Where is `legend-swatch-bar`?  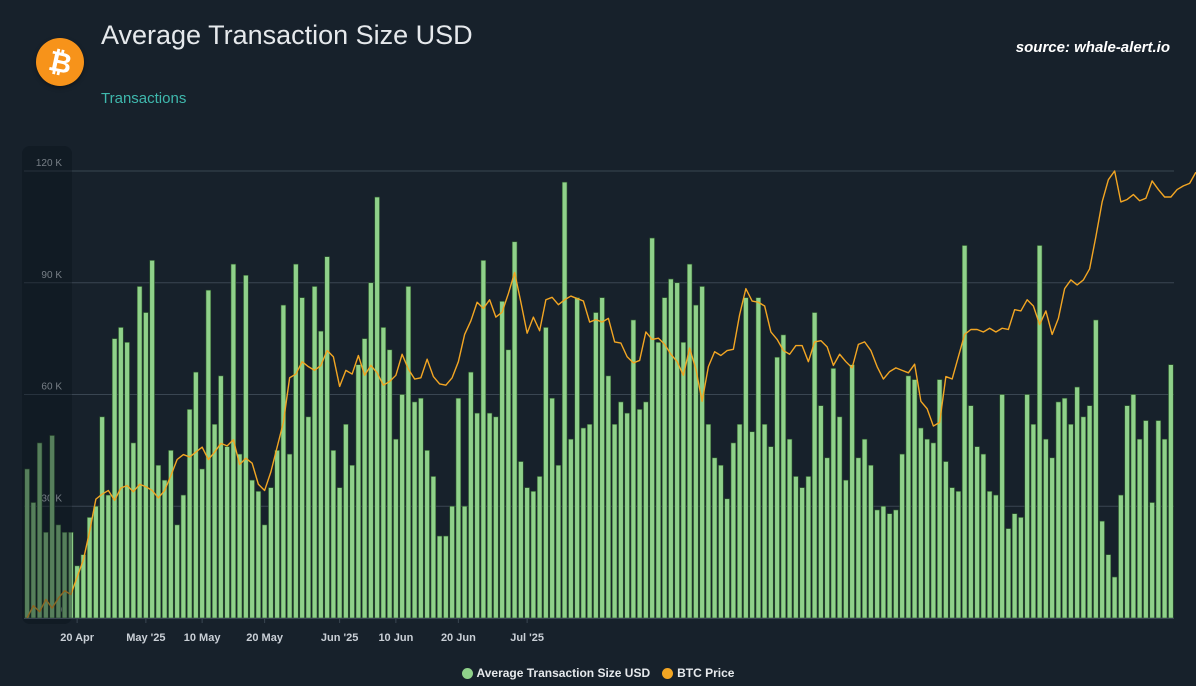 legend-swatch-bar is located at coordinates (467, 673).